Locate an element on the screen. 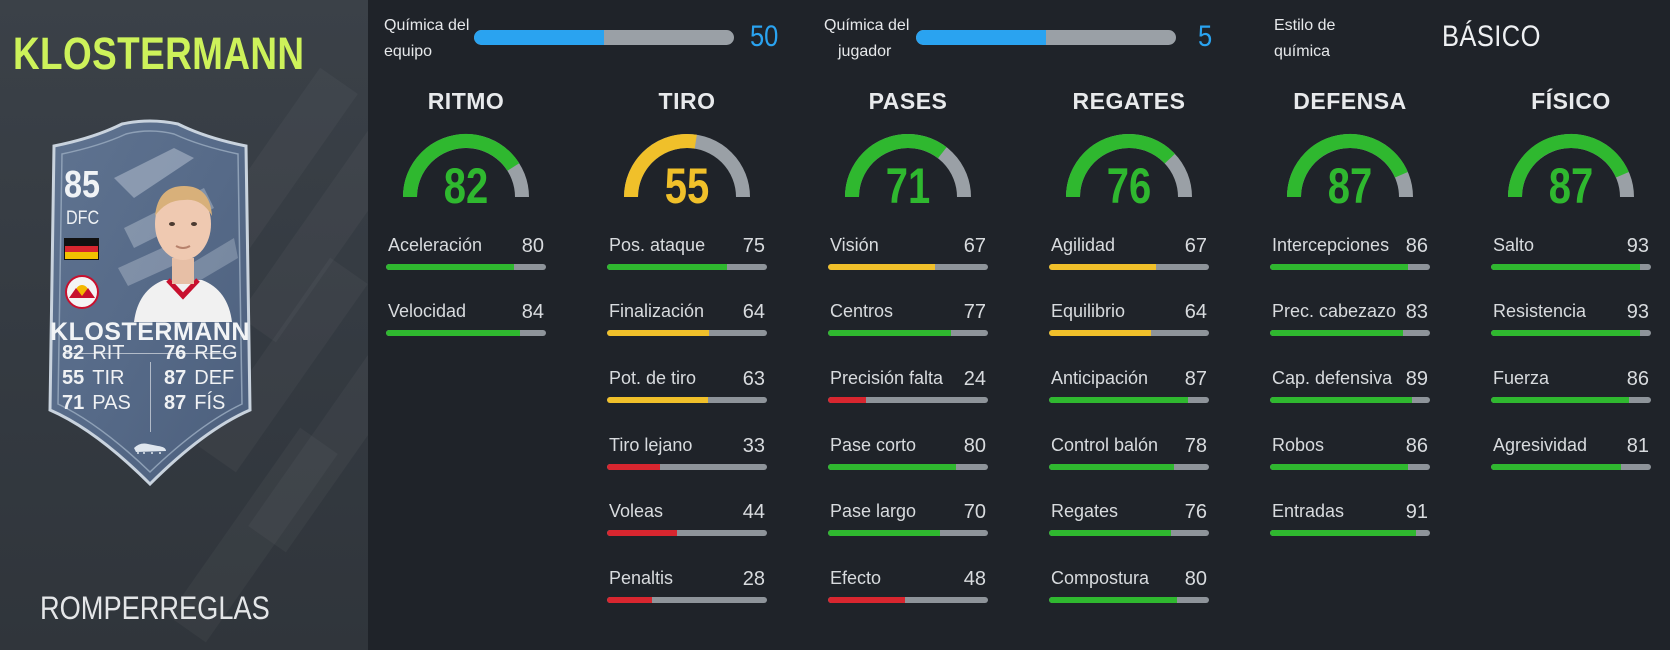 The height and width of the screenshot is (650, 1670). stat-row: Tiro lejano 33 is located at coordinates (687, 455).